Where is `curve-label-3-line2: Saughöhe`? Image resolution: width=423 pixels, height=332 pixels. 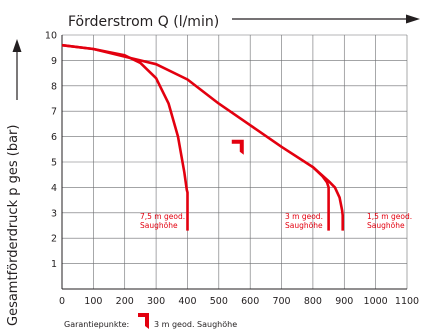
curve-label-3-line2: Saughöhe is located at coordinates (386, 225).